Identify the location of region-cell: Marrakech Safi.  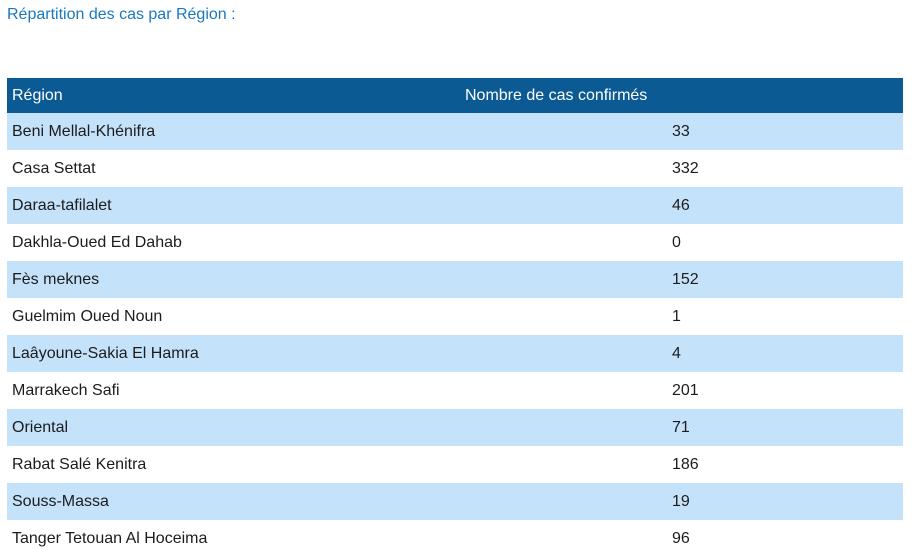
(234, 390).